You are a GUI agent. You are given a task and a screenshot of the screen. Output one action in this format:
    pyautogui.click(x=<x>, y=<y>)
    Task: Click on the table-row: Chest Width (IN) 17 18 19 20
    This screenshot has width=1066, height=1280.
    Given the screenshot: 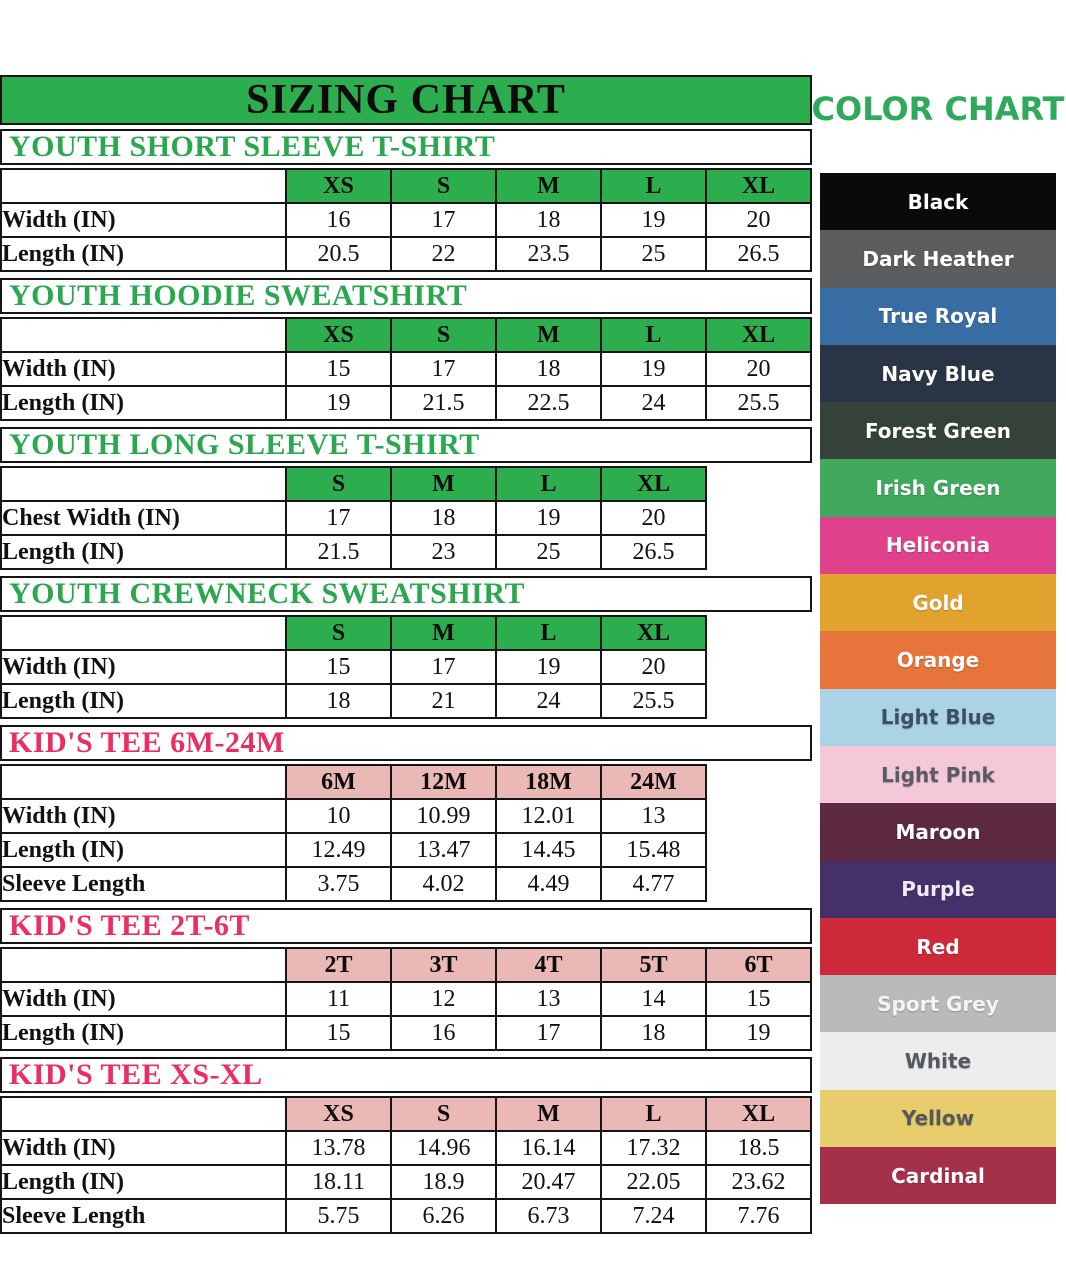 What is the action you would take?
    pyautogui.click(x=353, y=518)
    